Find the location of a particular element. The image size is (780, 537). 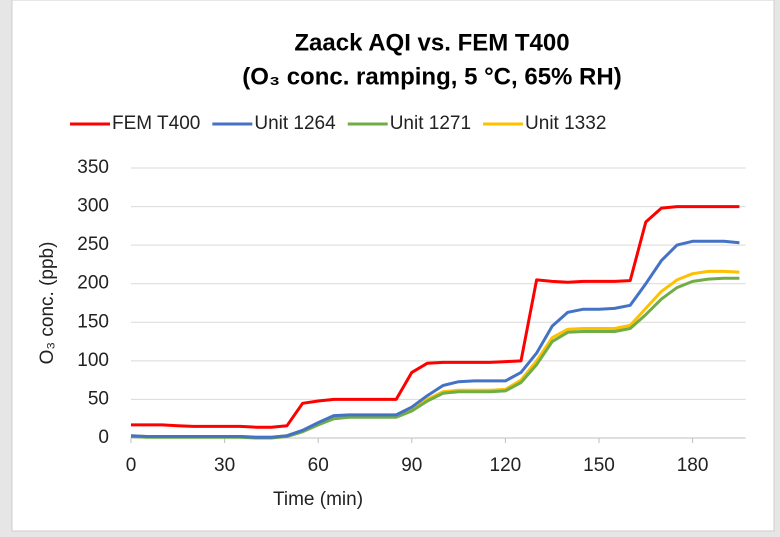

y-tick-label: 0 is located at coordinates (103, 437).